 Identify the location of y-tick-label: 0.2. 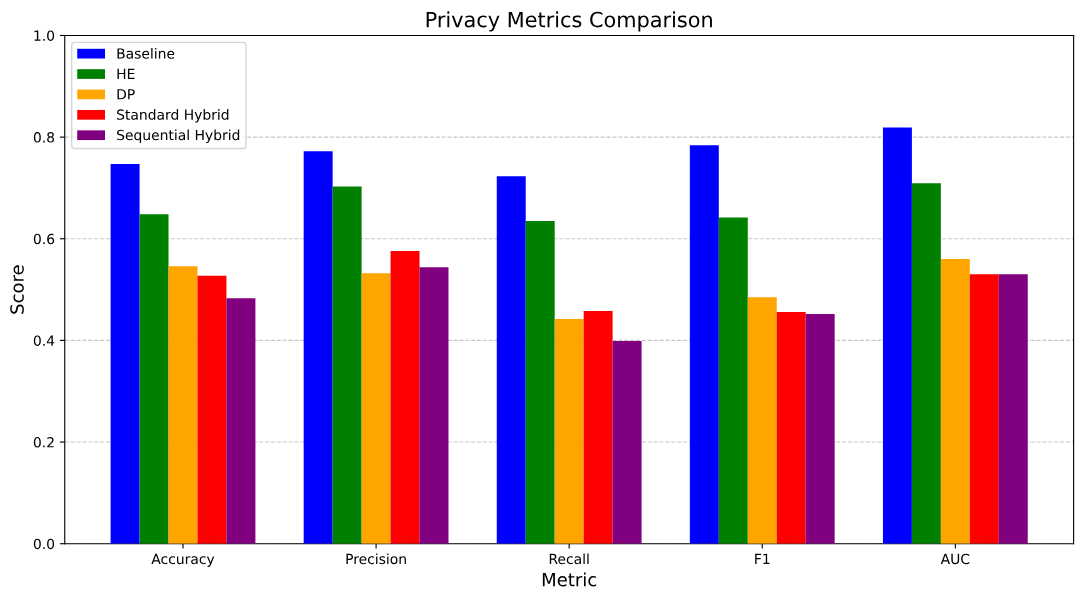
(43, 442).